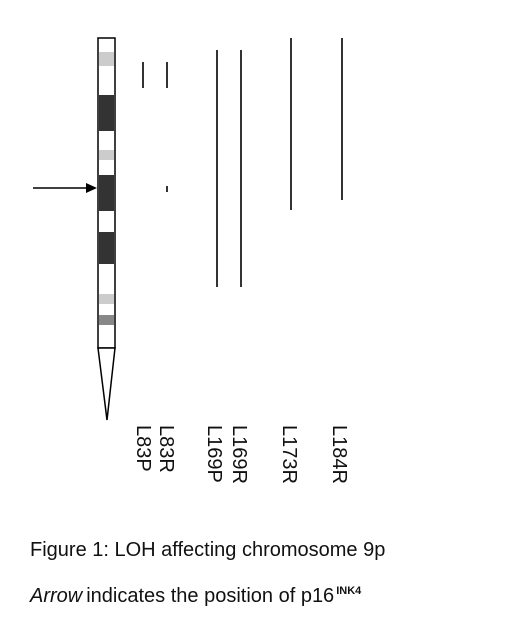  I want to click on caption-superscript: INK4, so click(349, 591).